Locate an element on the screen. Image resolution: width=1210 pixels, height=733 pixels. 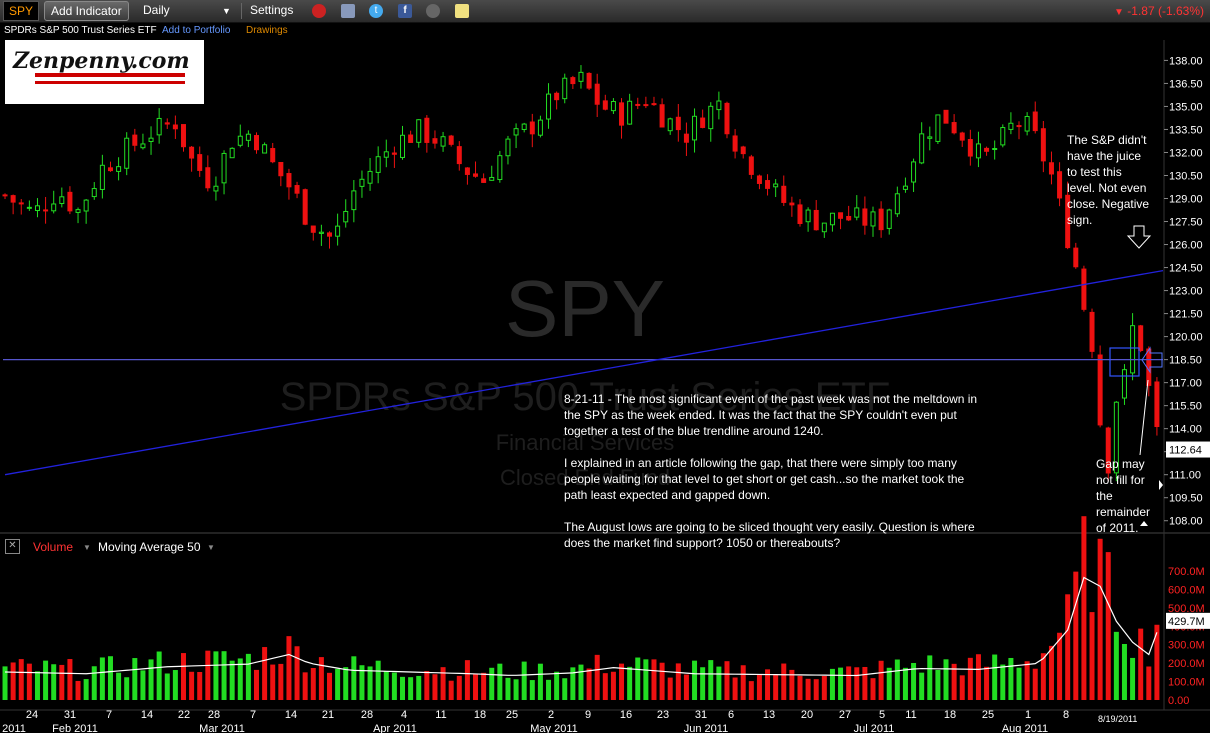
binoculars-icon is located at coordinates (433, 11).